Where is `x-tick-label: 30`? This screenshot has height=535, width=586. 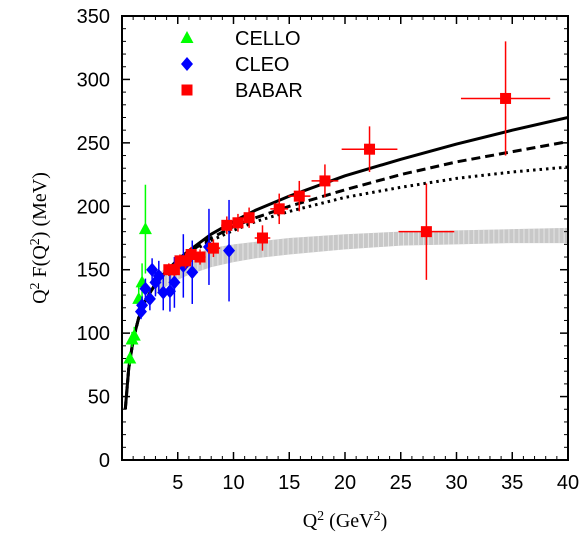
x-tick-label: 30 is located at coordinates (456, 483).